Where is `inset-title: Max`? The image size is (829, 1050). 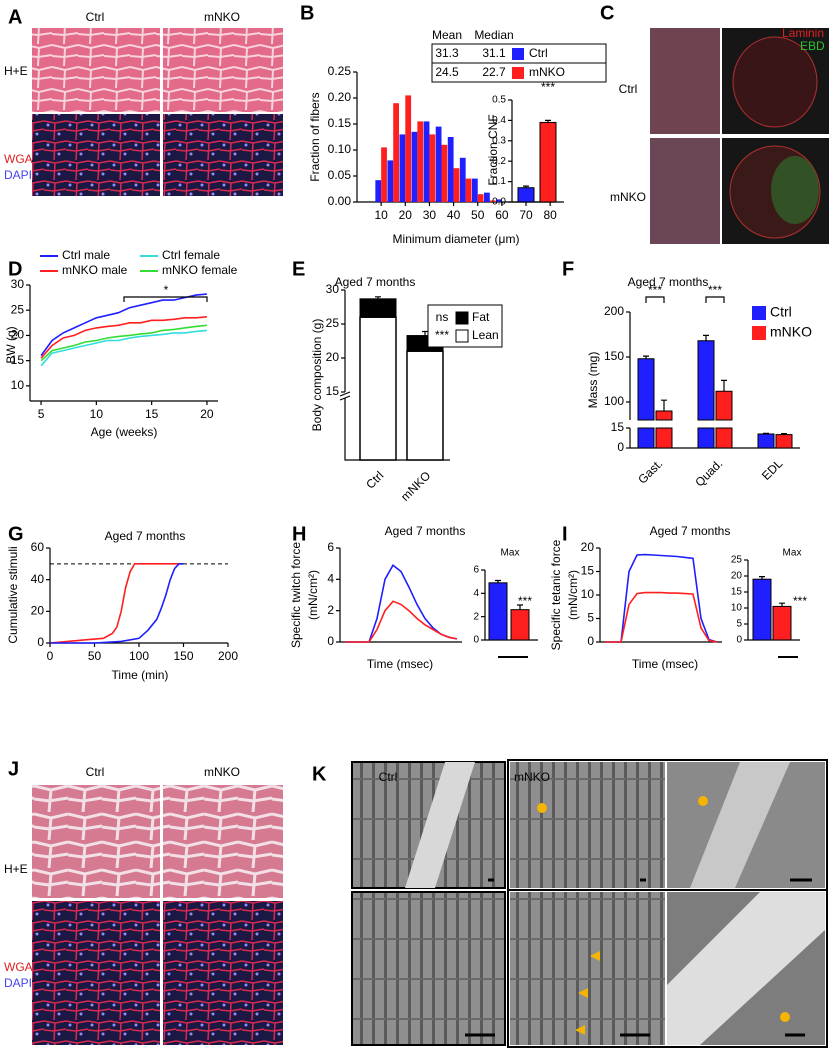 inset-title: Max is located at coordinates (510, 553).